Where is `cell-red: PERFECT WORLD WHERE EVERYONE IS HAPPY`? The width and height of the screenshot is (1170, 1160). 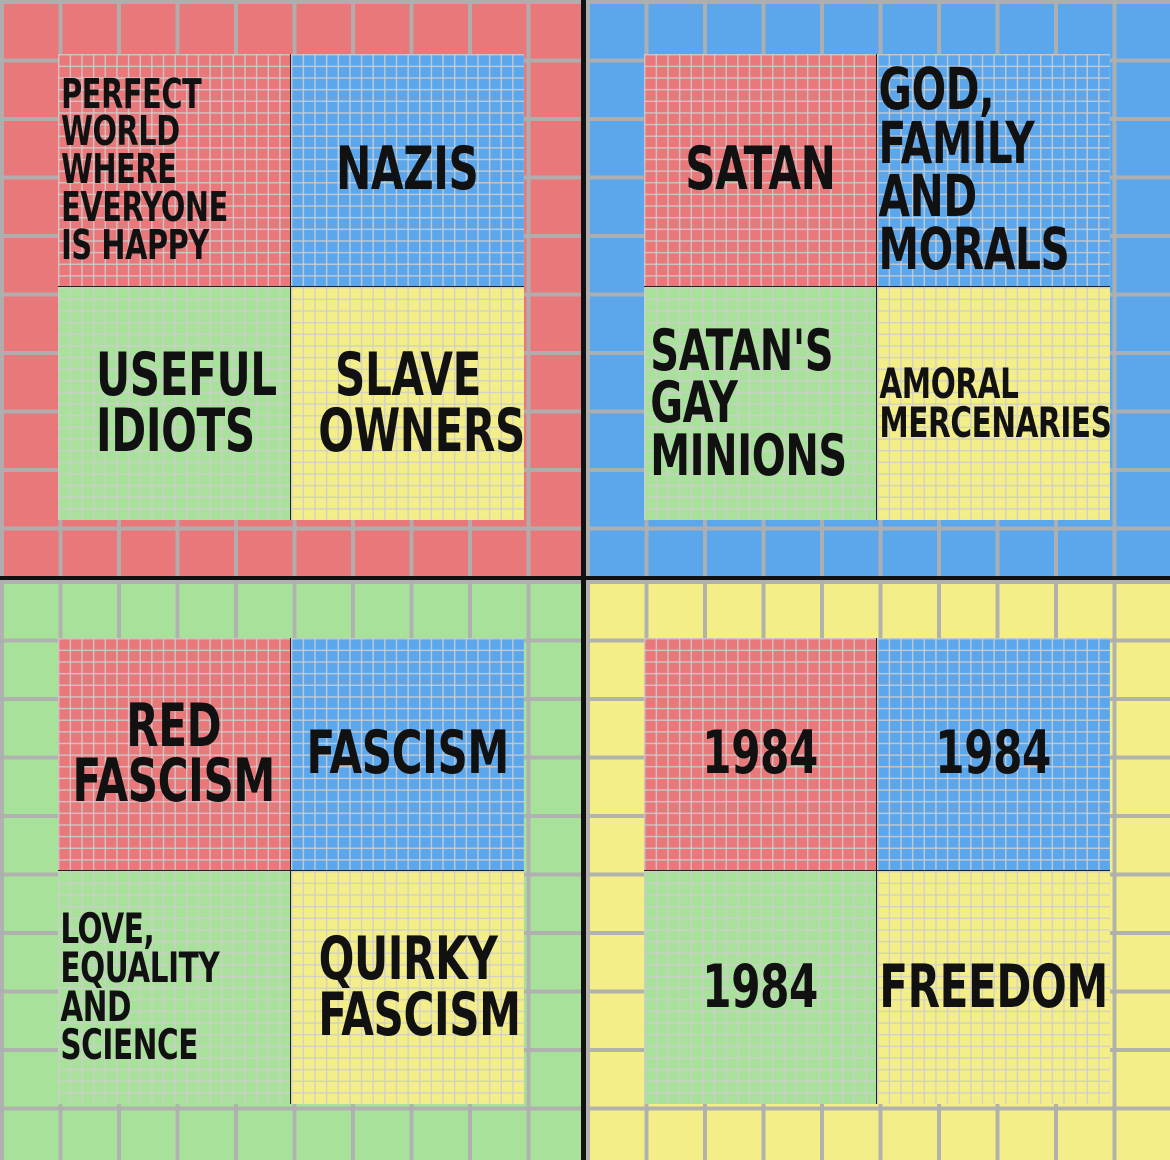
cell-red: PERFECT WORLD WHERE EVERYONE IS HAPPY is located at coordinates (174, 170).